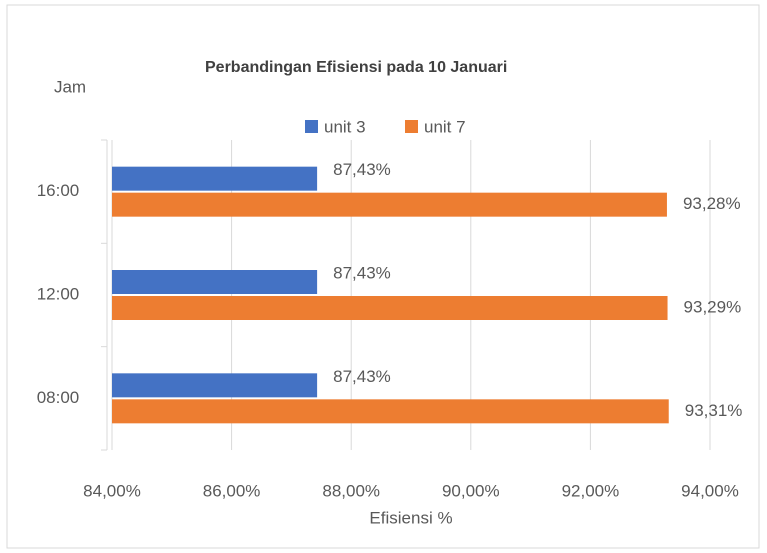 The height and width of the screenshot is (553, 767). Describe the element at coordinates (712, 203) in the screenshot. I see `data-label: 93,28%` at that location.